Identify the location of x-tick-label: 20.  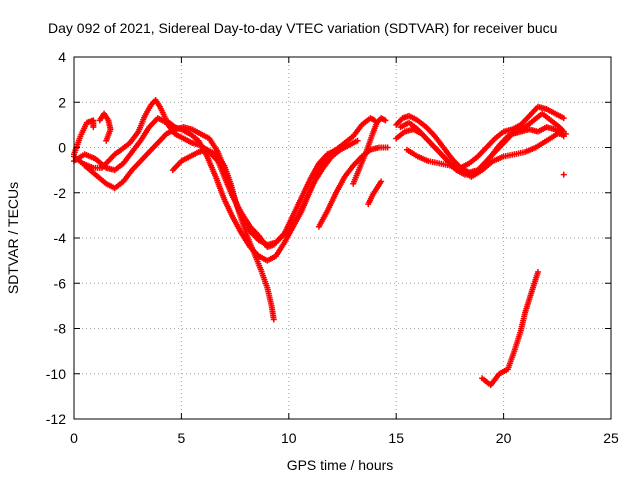
(504, 438).